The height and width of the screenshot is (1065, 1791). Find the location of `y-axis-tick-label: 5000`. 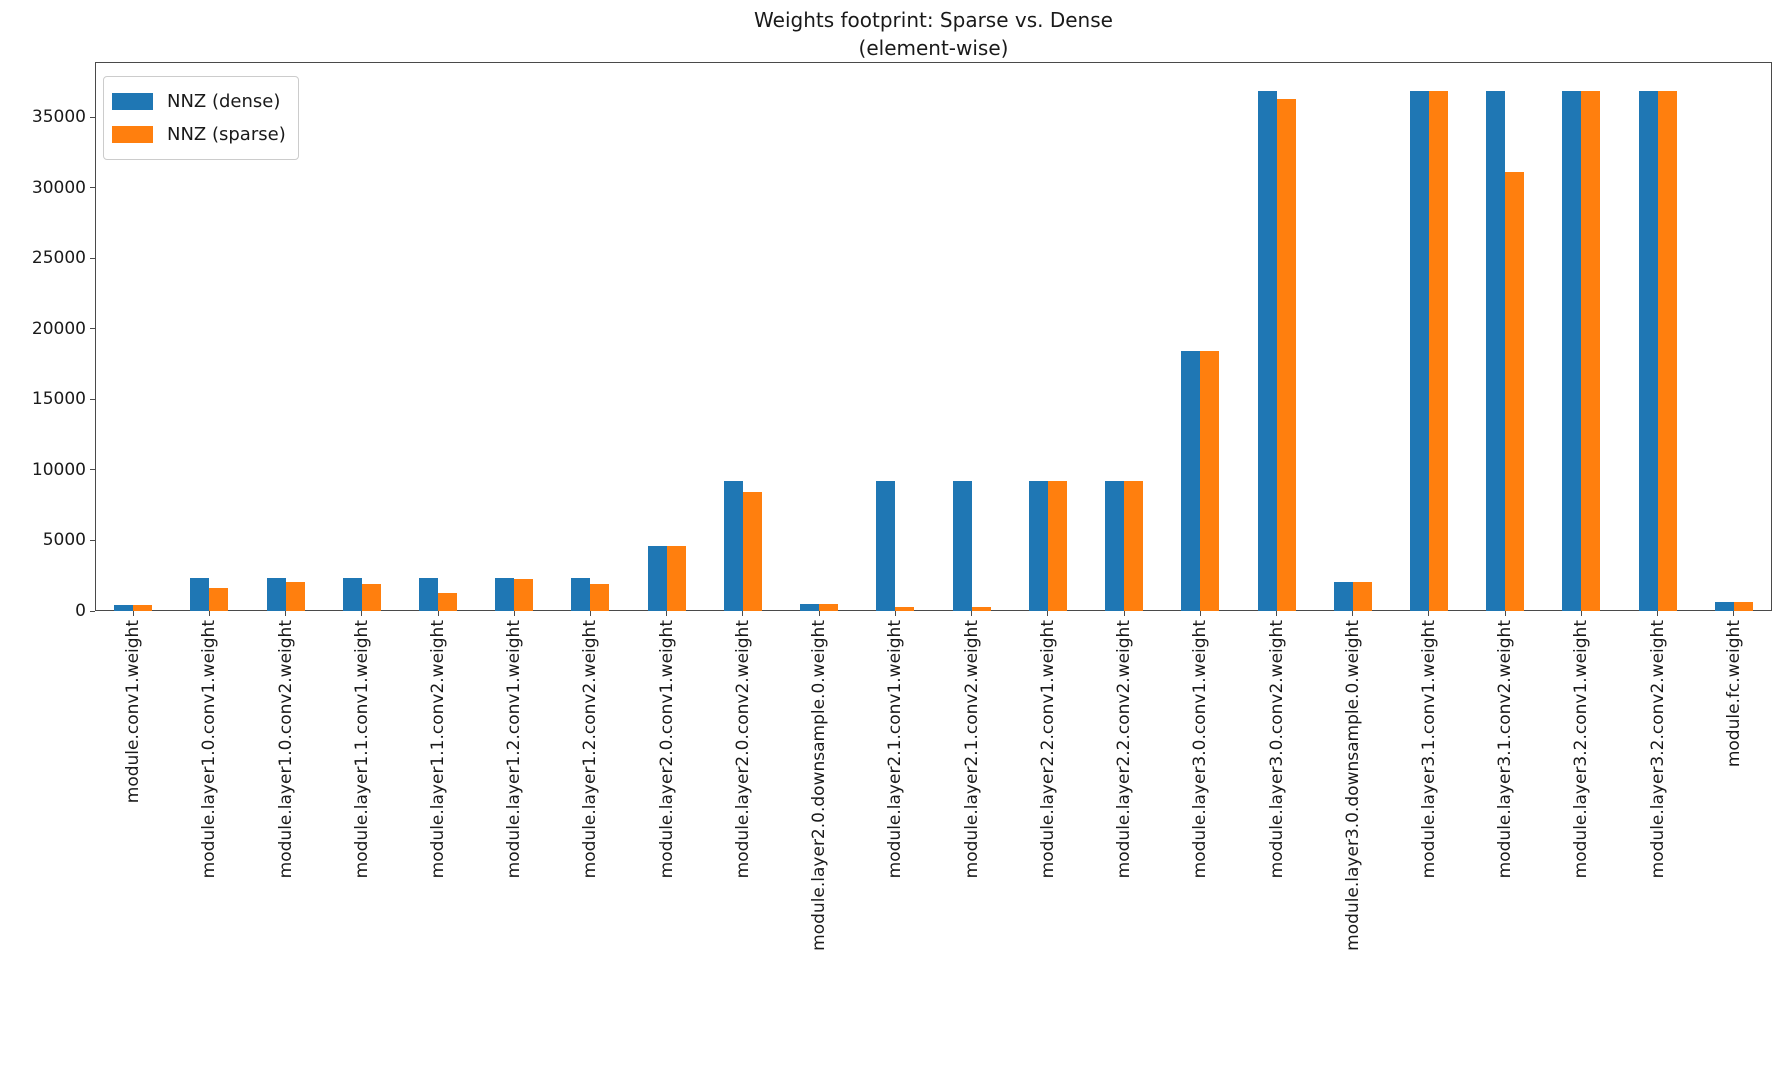

y-axis-tick-label: 5000 is located at coordinates (64, 540).